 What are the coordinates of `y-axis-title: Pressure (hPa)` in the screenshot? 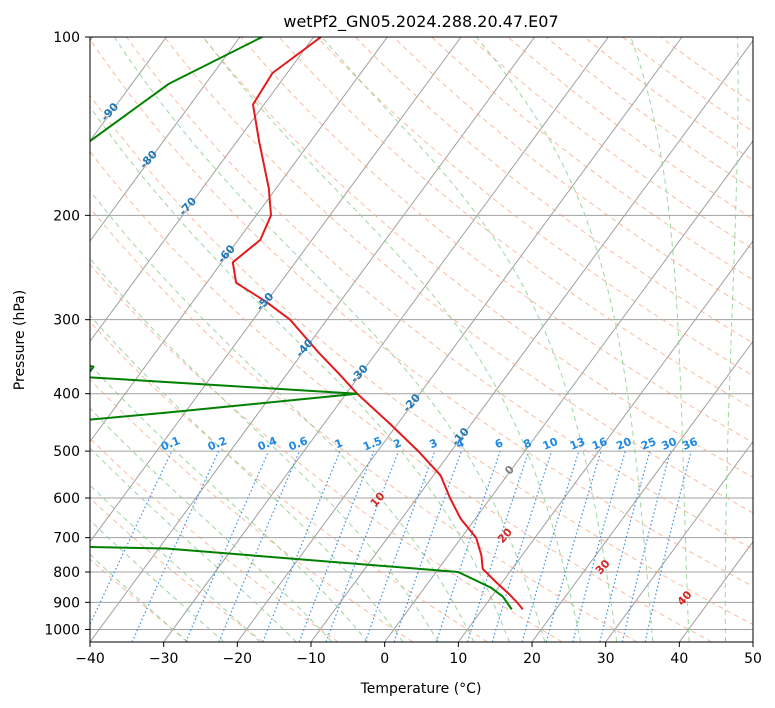 It's located at (20, 340).